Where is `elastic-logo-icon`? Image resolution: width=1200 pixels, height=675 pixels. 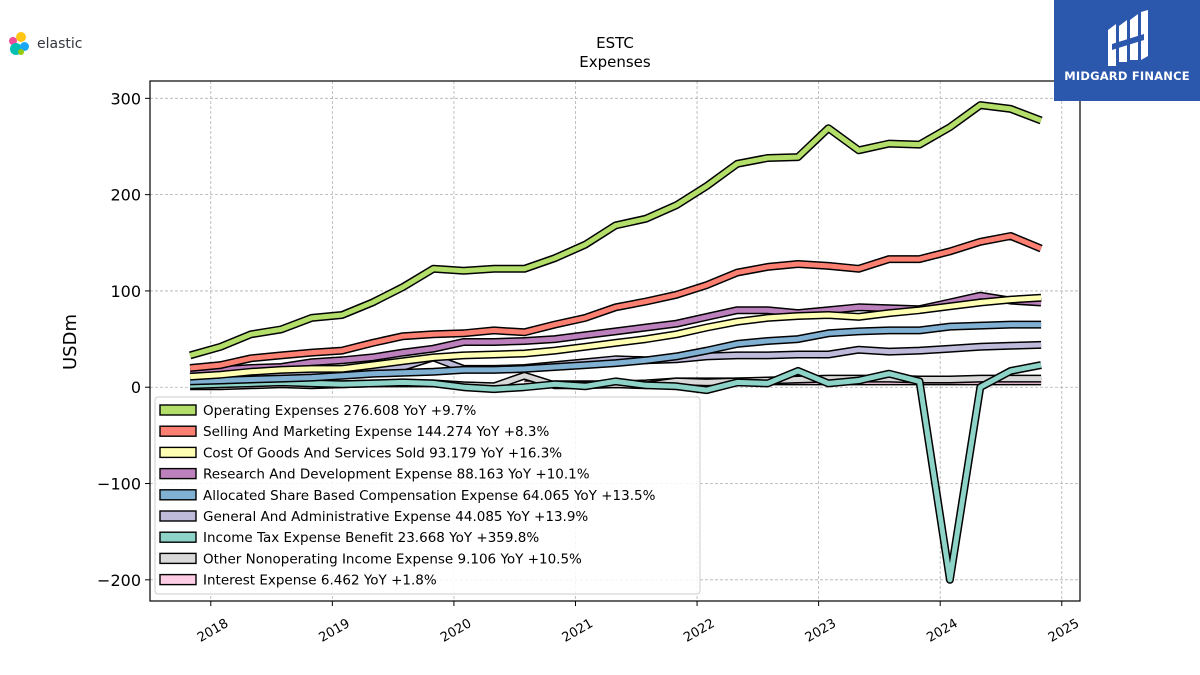 elastic-logo-icon is located at coordinates (20, 44).